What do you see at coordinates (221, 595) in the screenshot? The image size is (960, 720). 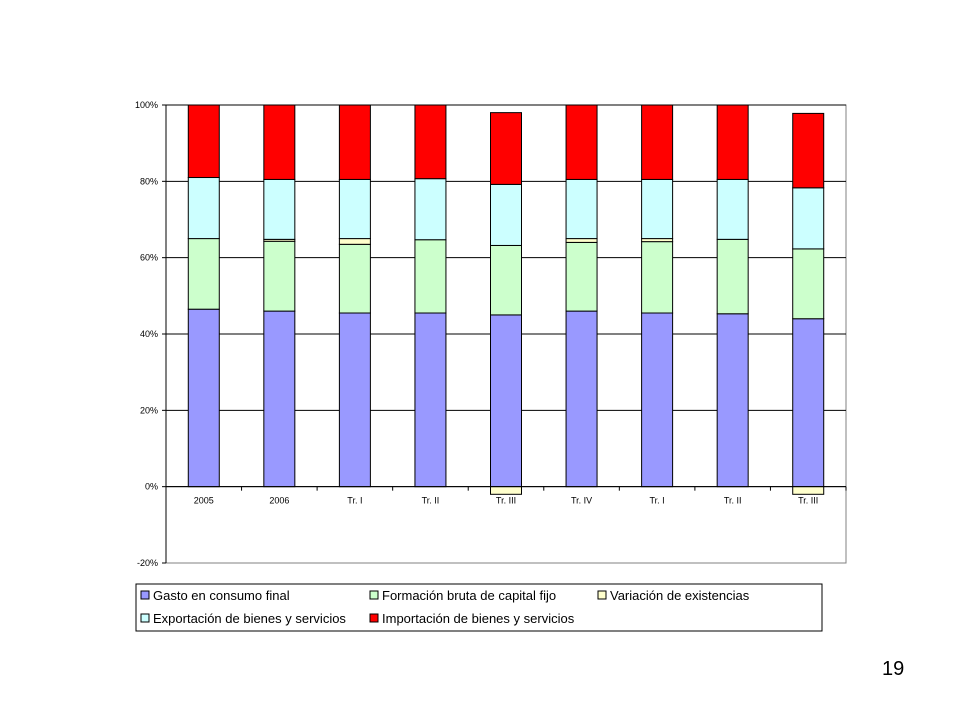 I see `legend-label: Gasto en consumo final` at bounding box center [221, 595].